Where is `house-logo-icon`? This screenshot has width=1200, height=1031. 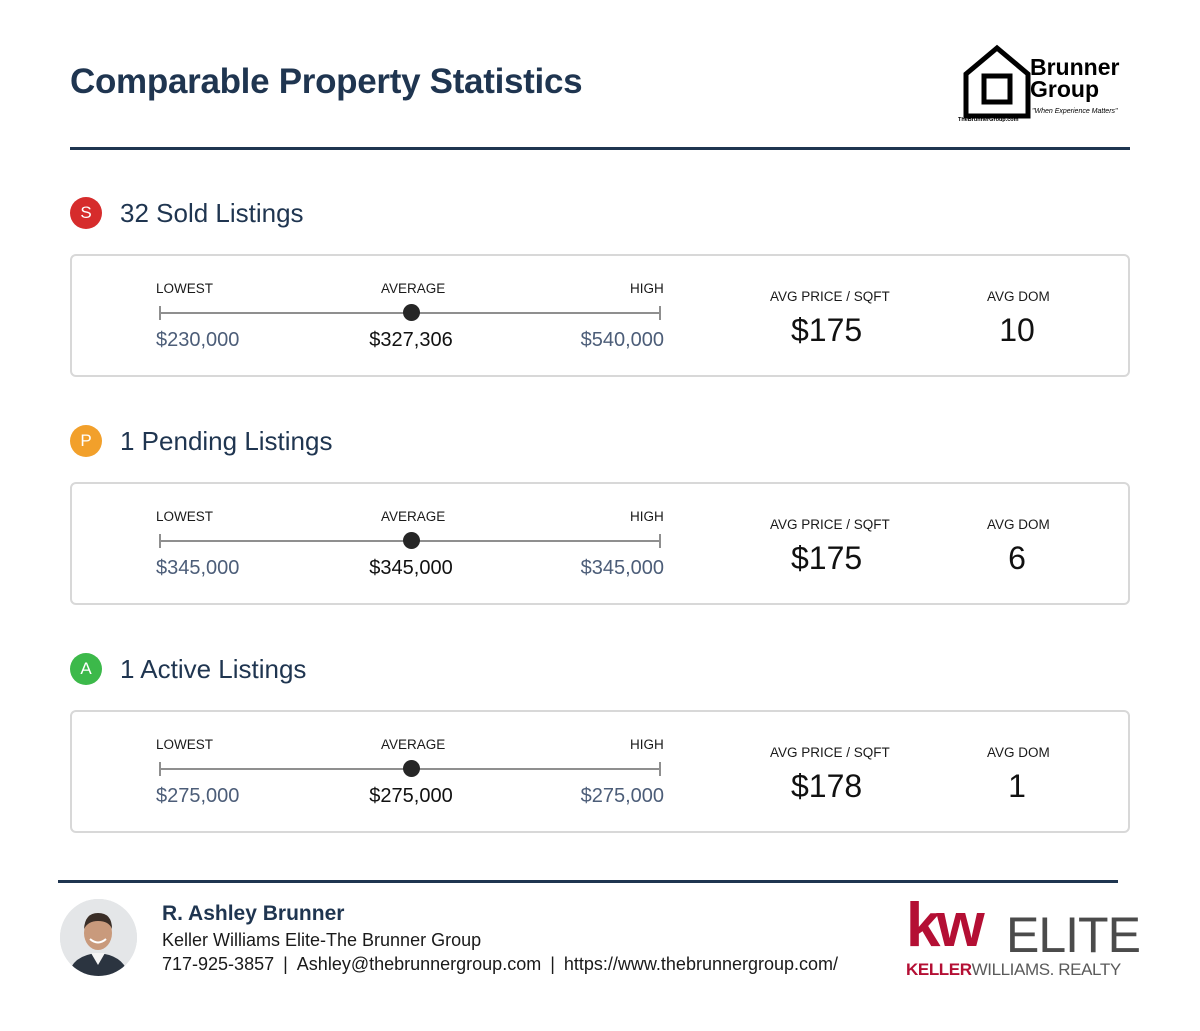 house-logo-icon is located at coordinates (997, 81).